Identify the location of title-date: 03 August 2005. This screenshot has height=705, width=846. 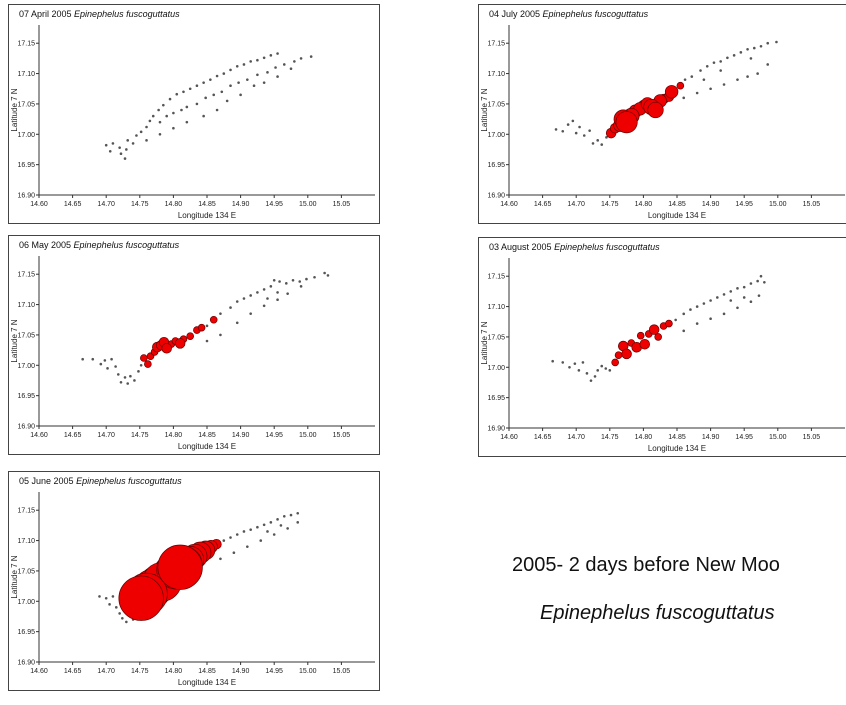
(521, 247).